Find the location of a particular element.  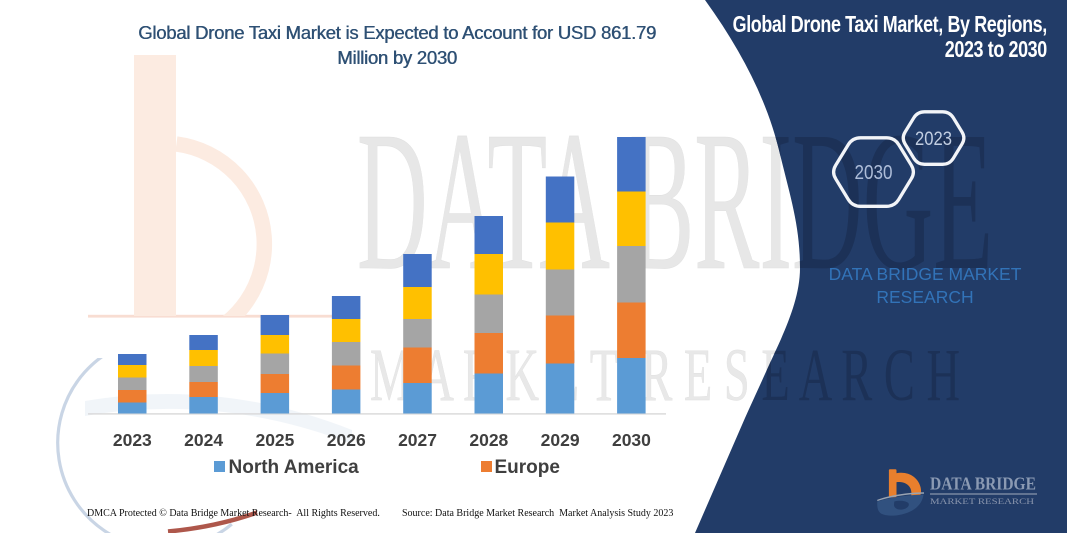

svg-text: MARKET RESEARCH is located at coordinates (982, 501).